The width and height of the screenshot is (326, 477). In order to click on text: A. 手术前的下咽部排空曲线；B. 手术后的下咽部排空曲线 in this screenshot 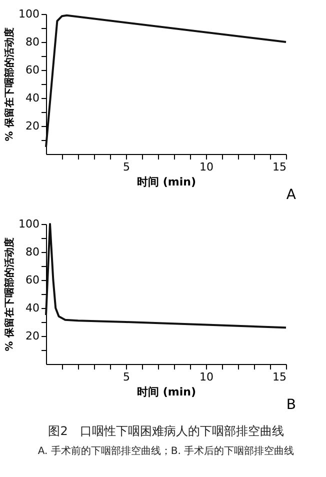, I will do `click(166, 451)`.